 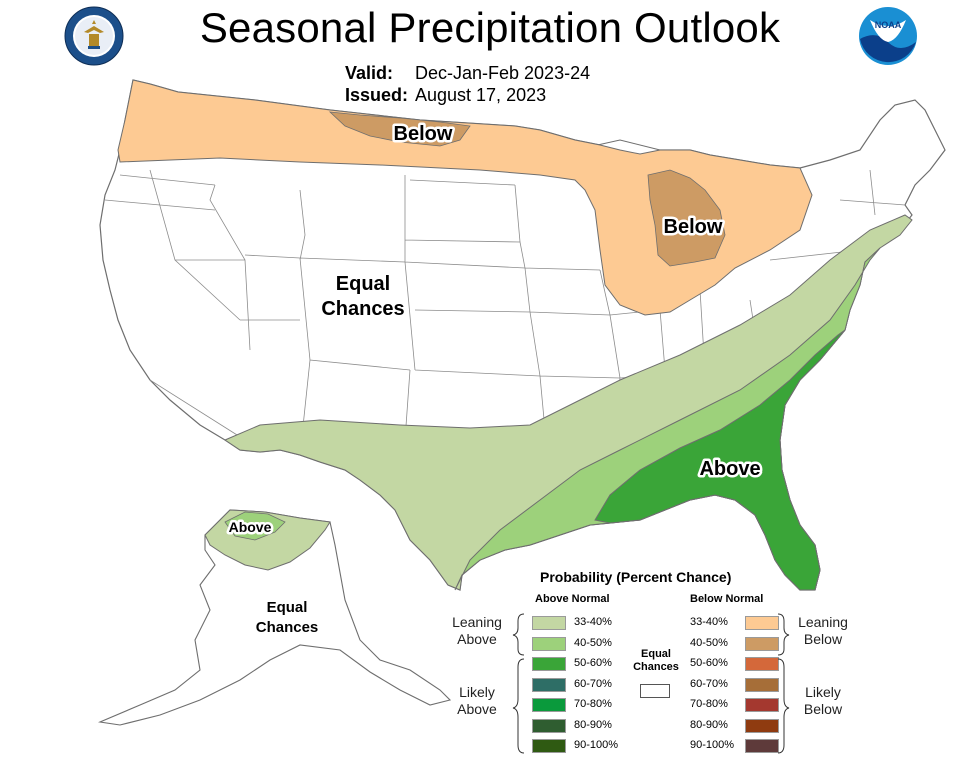 What do you see at coordinates (377, 95) in the screenshot?
I see `issued-label: Issued:` at bounding box center [377, 95].